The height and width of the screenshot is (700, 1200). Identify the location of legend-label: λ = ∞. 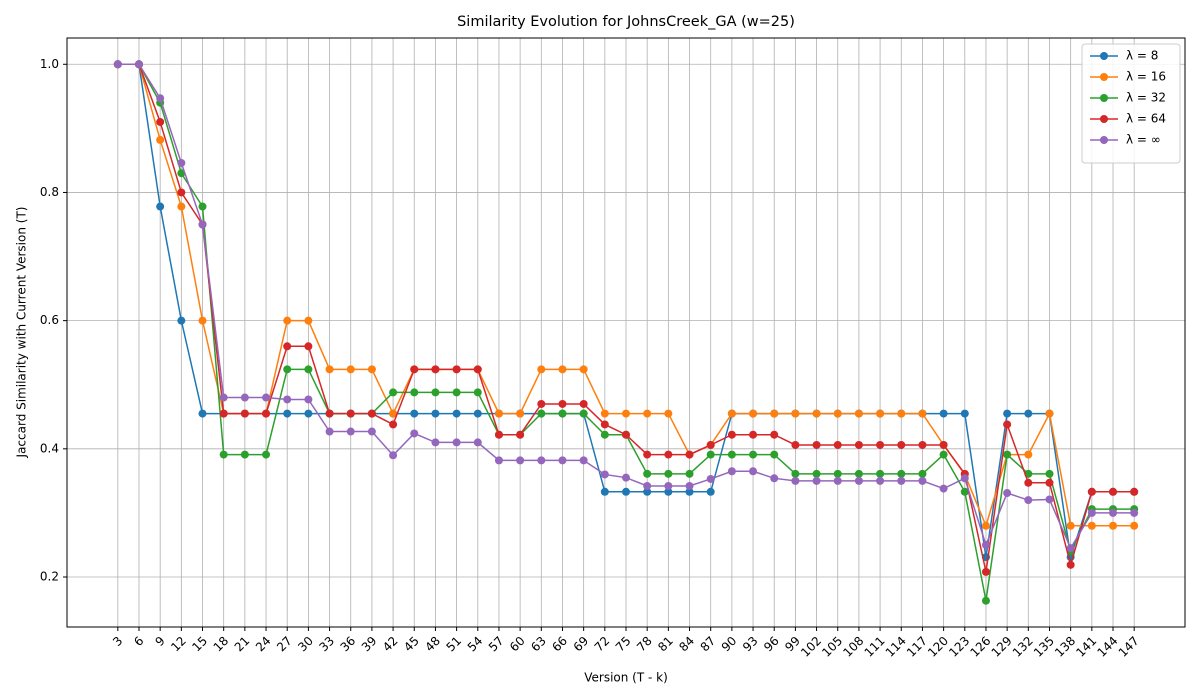
(1143, 140).